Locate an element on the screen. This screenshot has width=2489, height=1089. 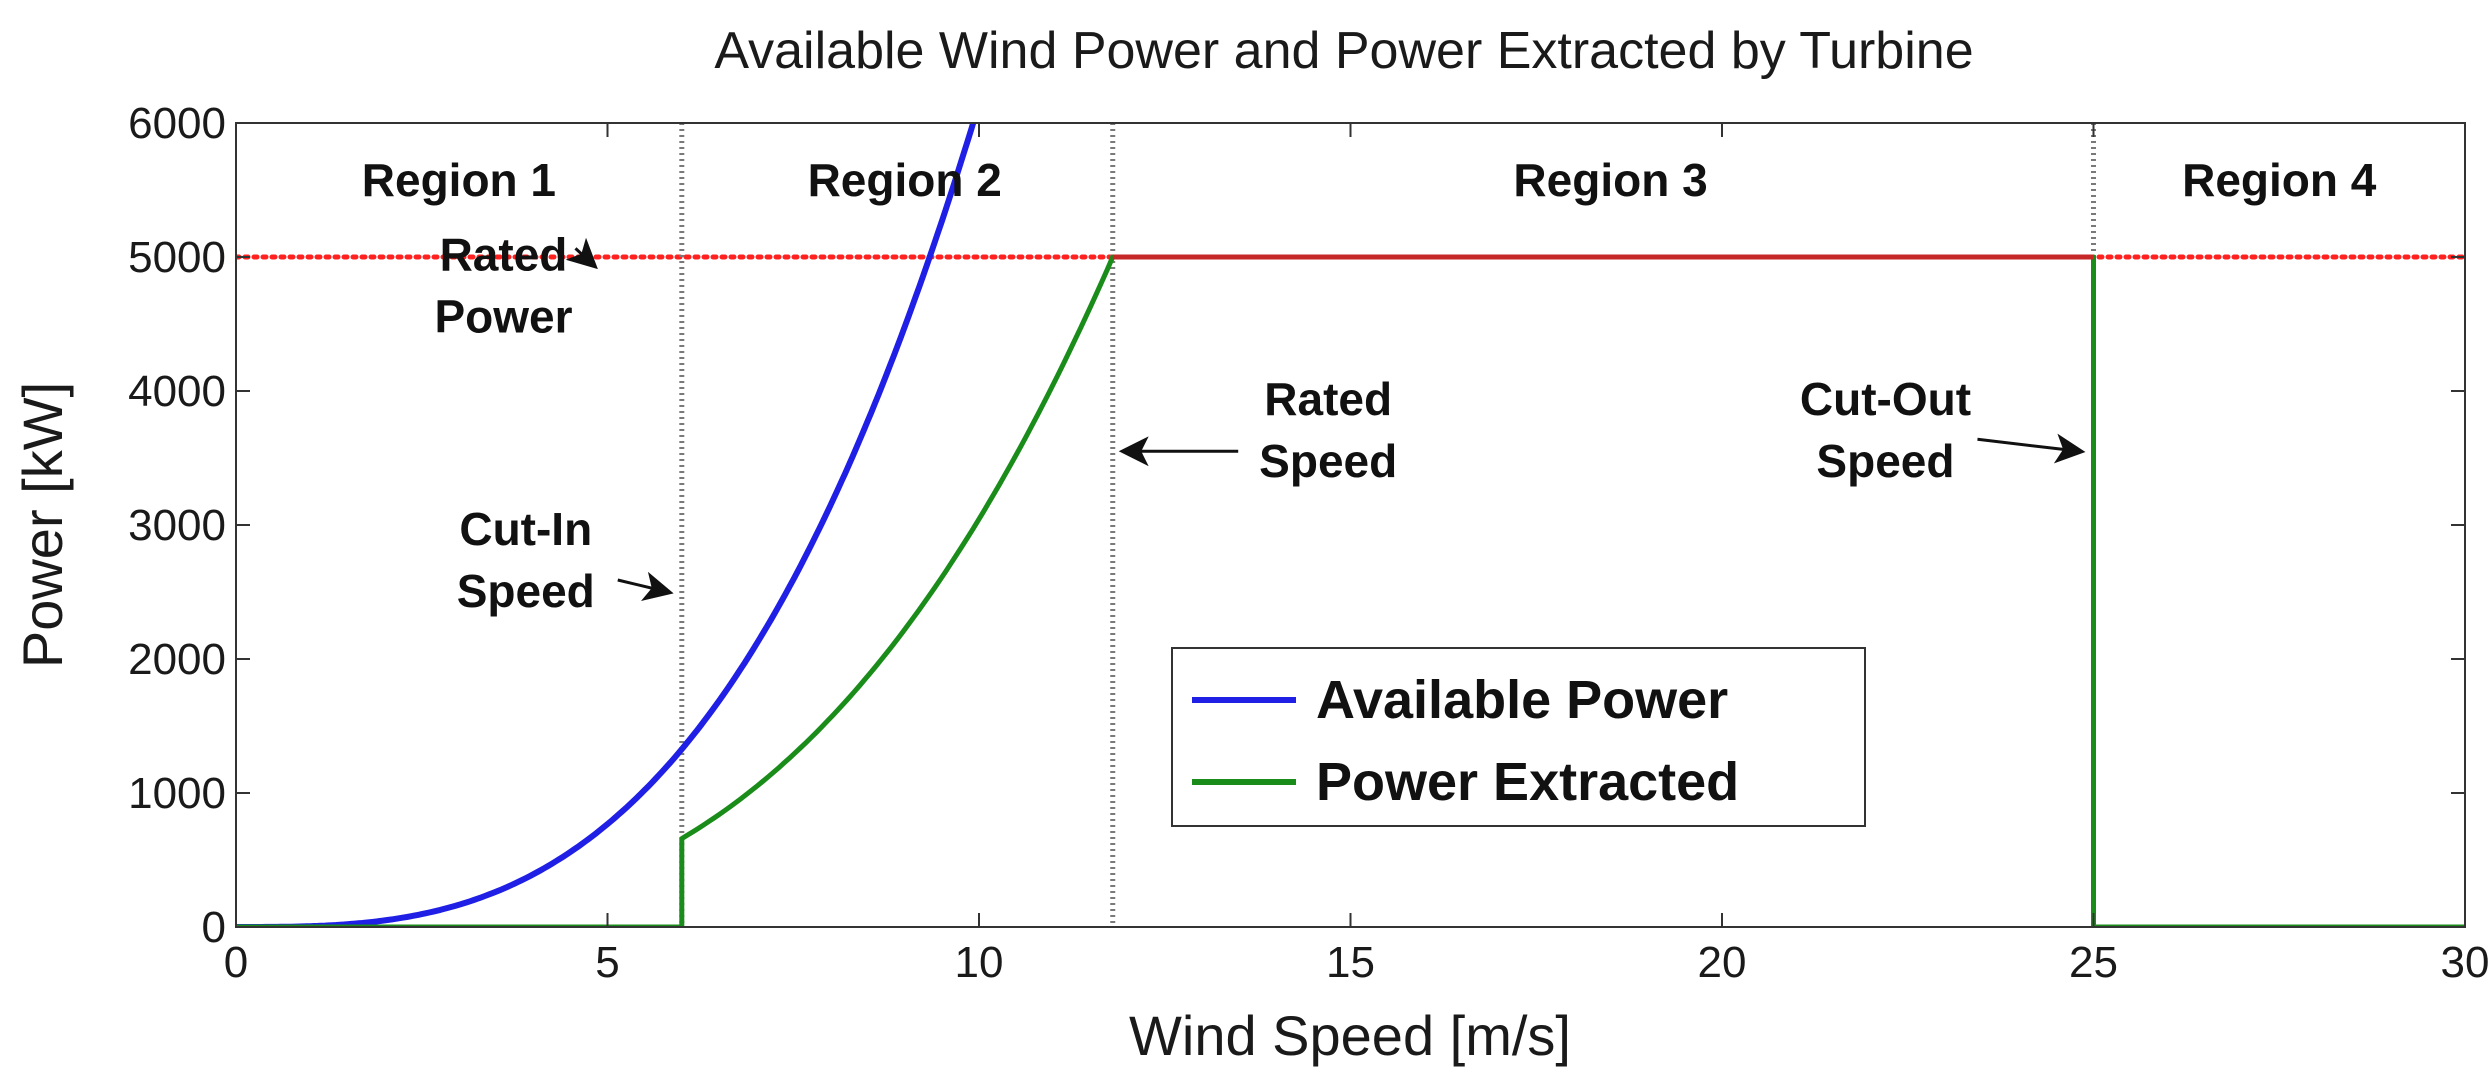
y-tick-label: 6000 is located at coordinates (177, 123).